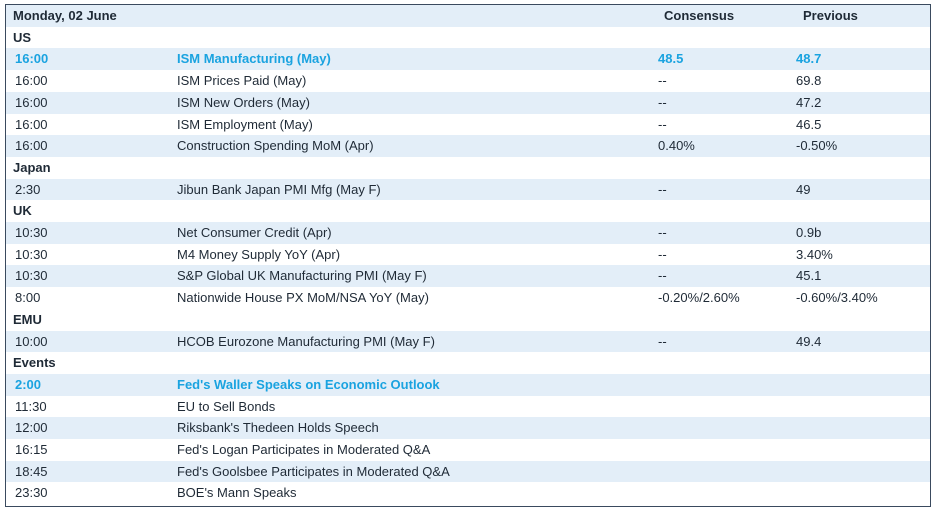 The width and height of the screenshot is (937, 512). Describe the element at coordinates (863, 59) in the screenshot. I see `row-previous: 48.7` at that location.